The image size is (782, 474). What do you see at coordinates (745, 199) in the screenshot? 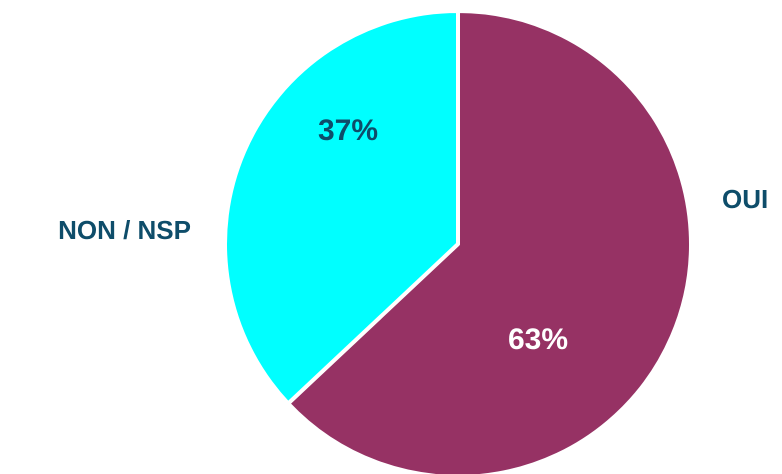
I see `category-label-oui: OUI` at bounding box center [745, 199].